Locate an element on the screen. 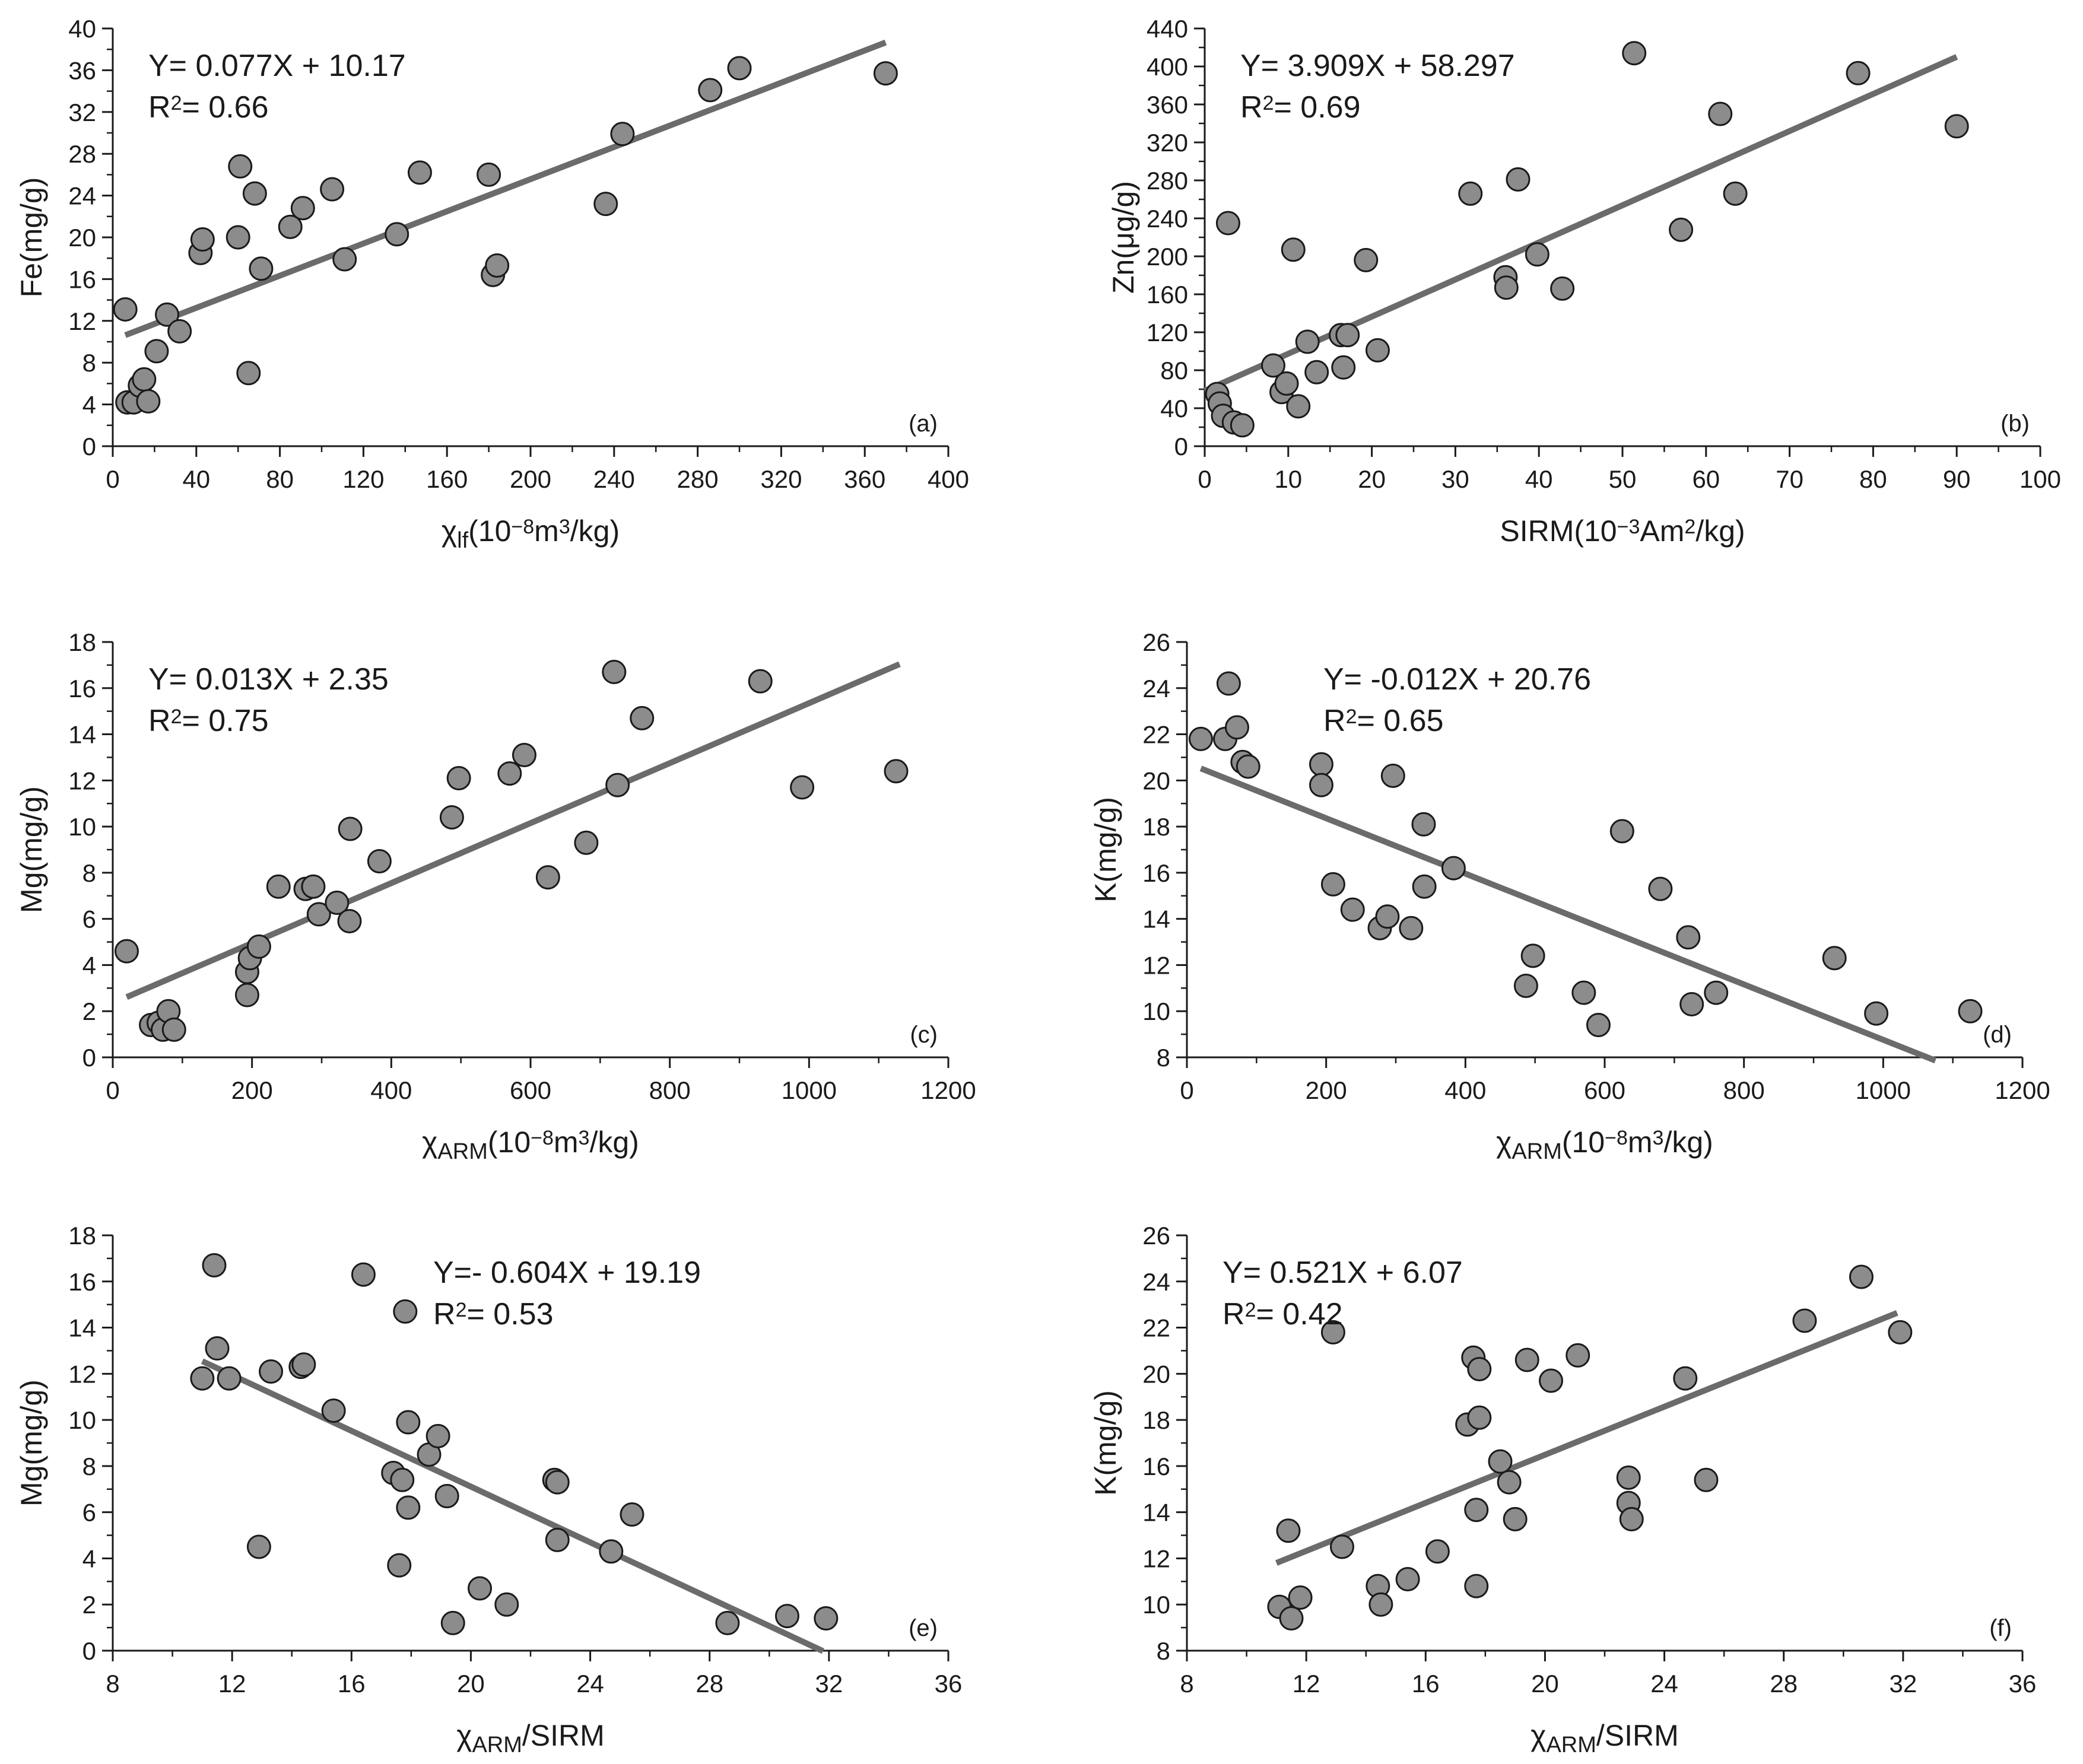 The width and height of the screenshot is (2083, 1764). y-tick-label: 10 is located at coordinates (82, 1420).